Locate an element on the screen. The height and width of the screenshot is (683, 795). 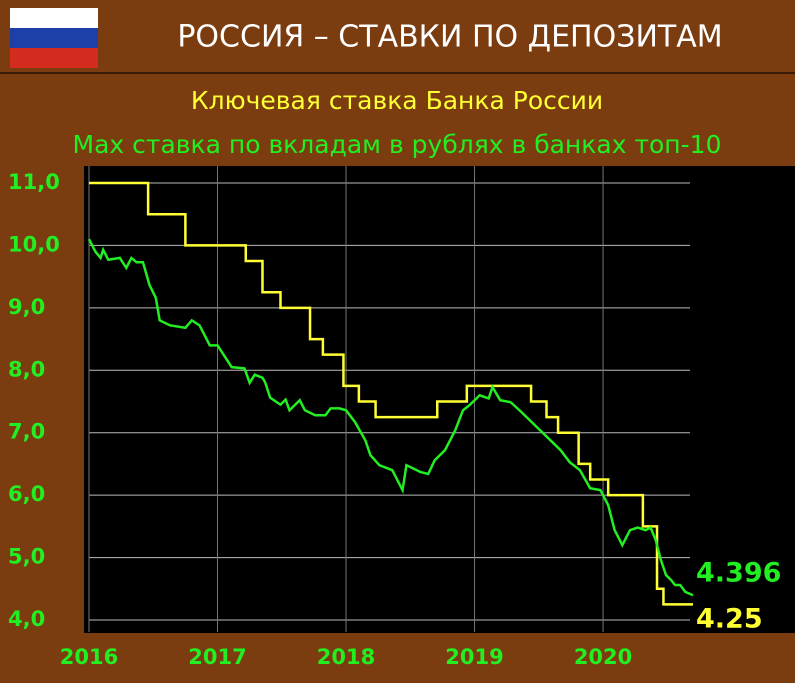
y-tick-label: 9,0 is located at coordinates (26, 307).